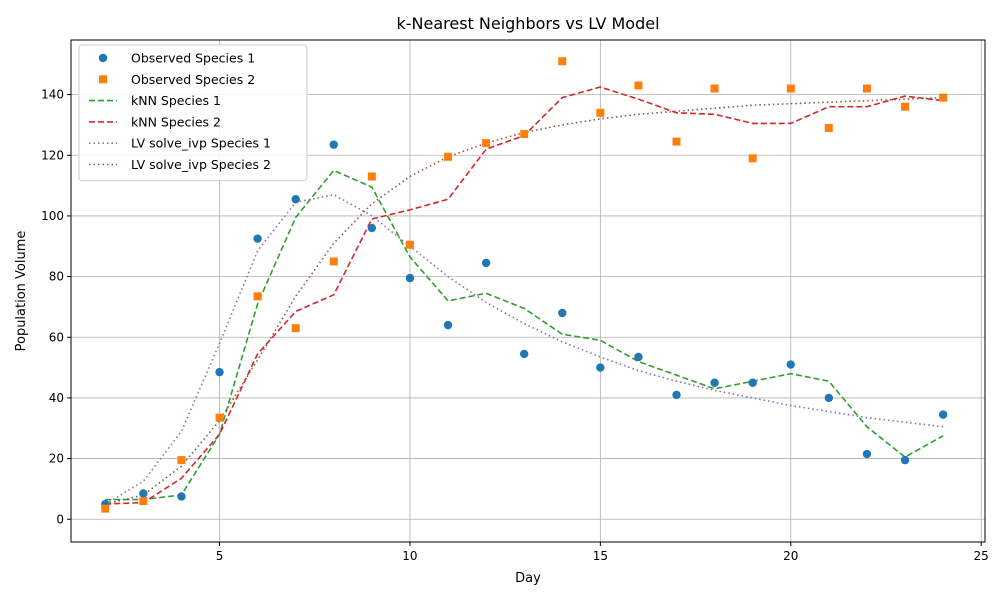  I want to click on y-tick-label: 100, so click(52, 216).